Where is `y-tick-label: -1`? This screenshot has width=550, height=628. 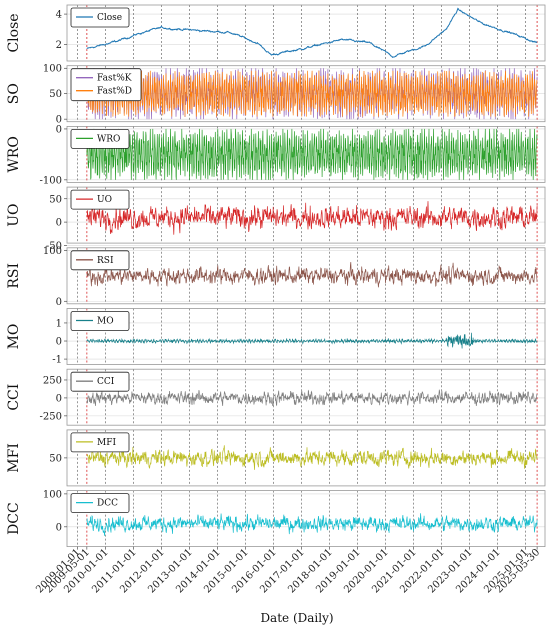 y-tick-label: -1 is located at coordinates (57, 360).